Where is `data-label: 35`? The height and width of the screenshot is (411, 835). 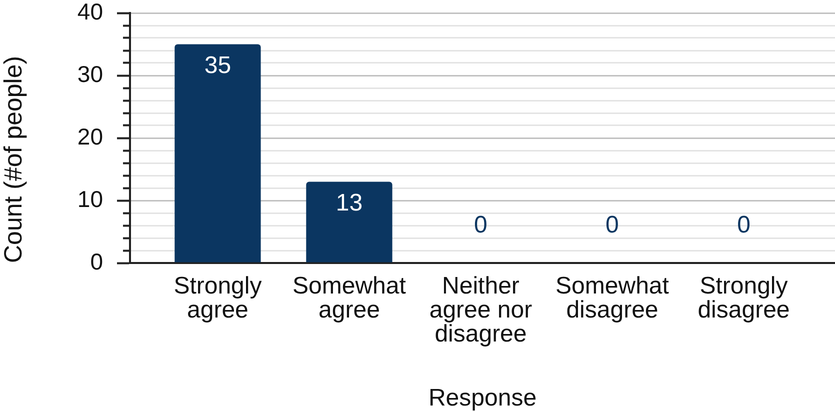
data-label: 35 is located at coordinates (218, 65).